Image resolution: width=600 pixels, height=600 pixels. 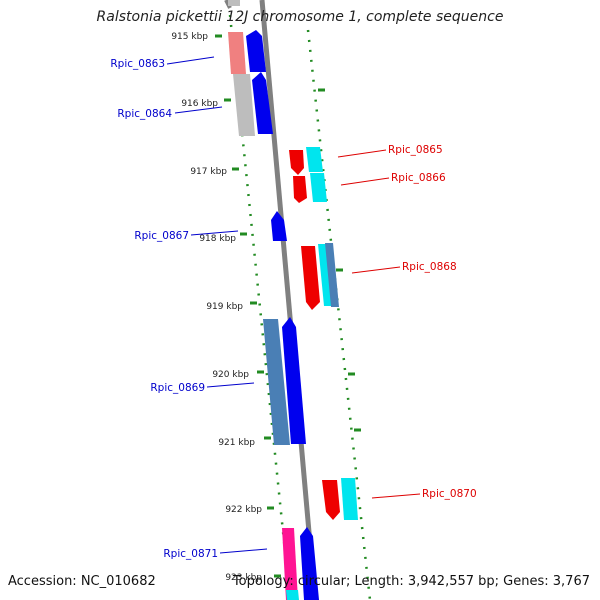 What do you see at coordinates (243, 578) in the screenshot?
I see `tick-label: 923 kbp` at bounding box center [243, 578].